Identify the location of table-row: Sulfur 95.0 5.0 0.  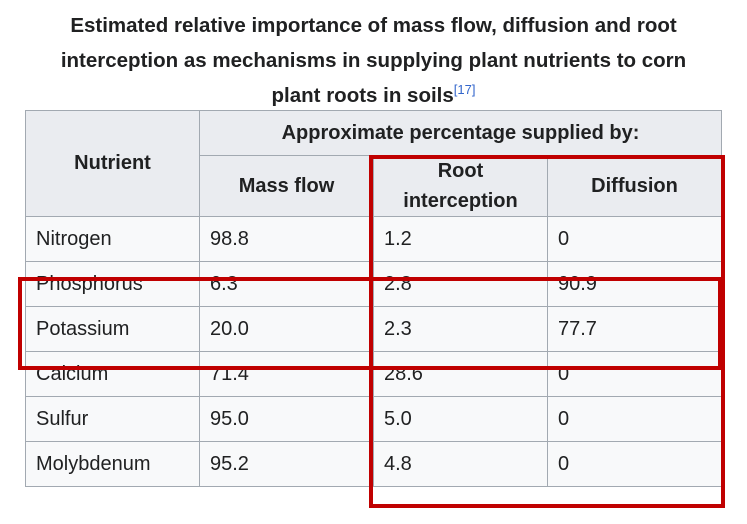
(373, 419).